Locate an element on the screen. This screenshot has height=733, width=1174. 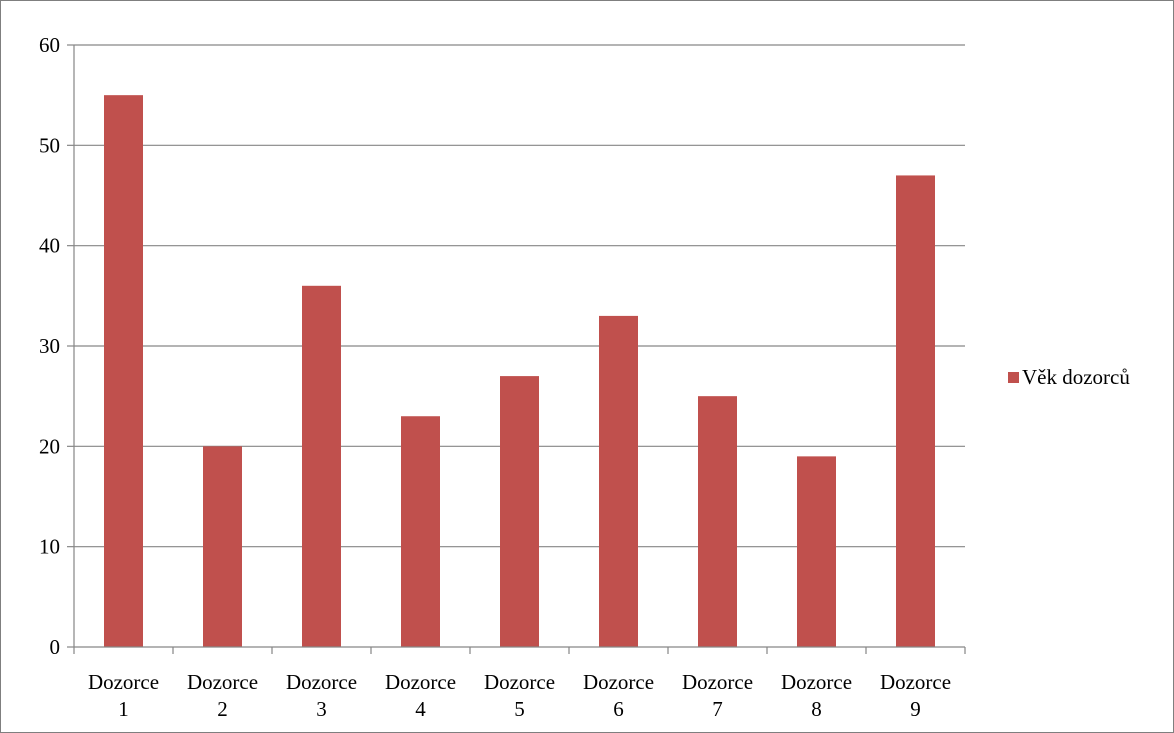
y-tick-label: 60 is located at coordinates (49, 45).